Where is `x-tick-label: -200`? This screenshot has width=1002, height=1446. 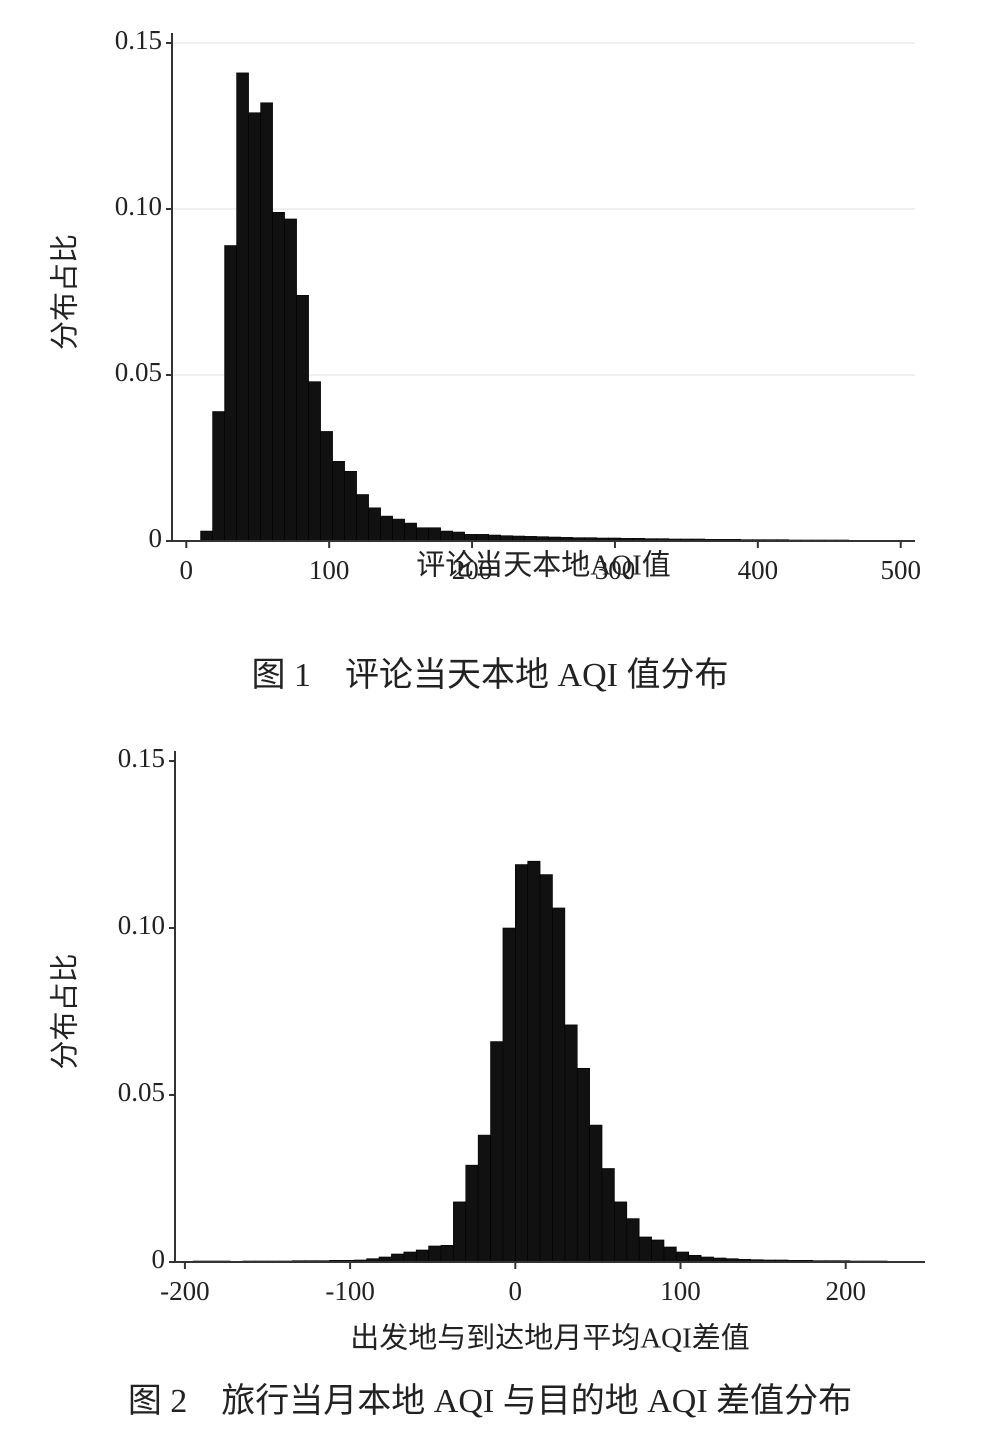
x-tick-label: -200 is located at coordinates (185, 1291).